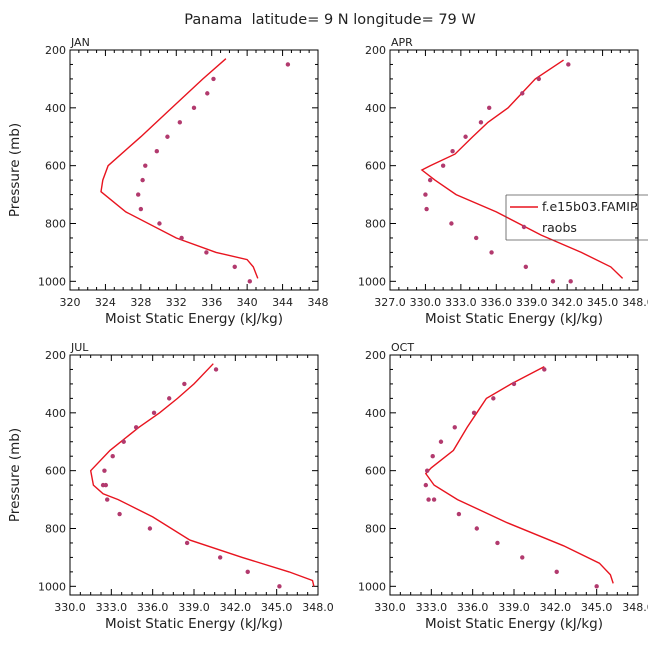 Image resolution: width=648 pixels, height=648 pixels. I want to click on x-tick-label: 330.0, so click(390, 607).